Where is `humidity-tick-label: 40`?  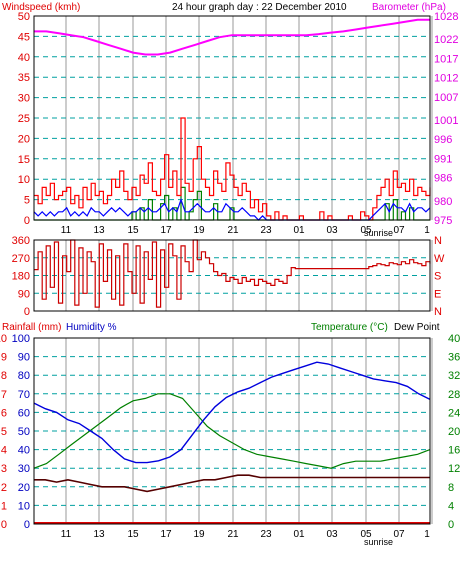
humidity-tick-label: 40 is located at coordinates (24, 451).